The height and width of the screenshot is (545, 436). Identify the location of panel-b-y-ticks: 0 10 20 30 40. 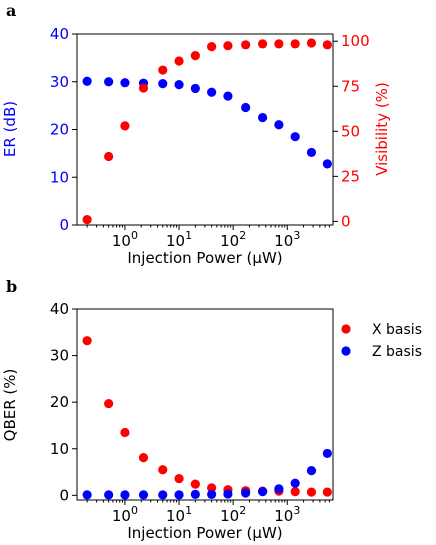
(63, 402).